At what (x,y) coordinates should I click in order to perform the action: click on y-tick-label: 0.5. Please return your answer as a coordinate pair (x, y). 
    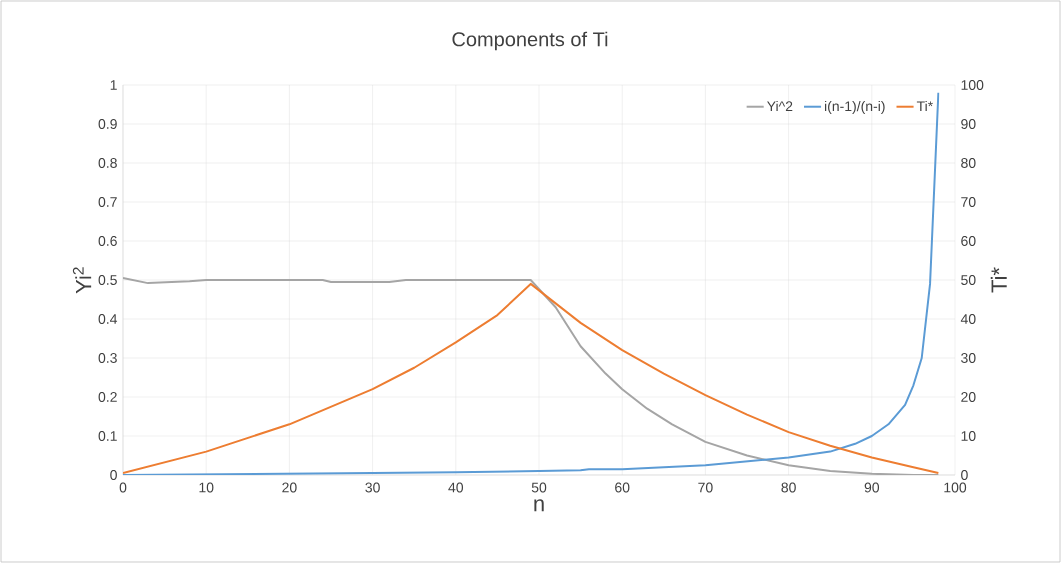
    Looking at the image, I should click on (107, 280).